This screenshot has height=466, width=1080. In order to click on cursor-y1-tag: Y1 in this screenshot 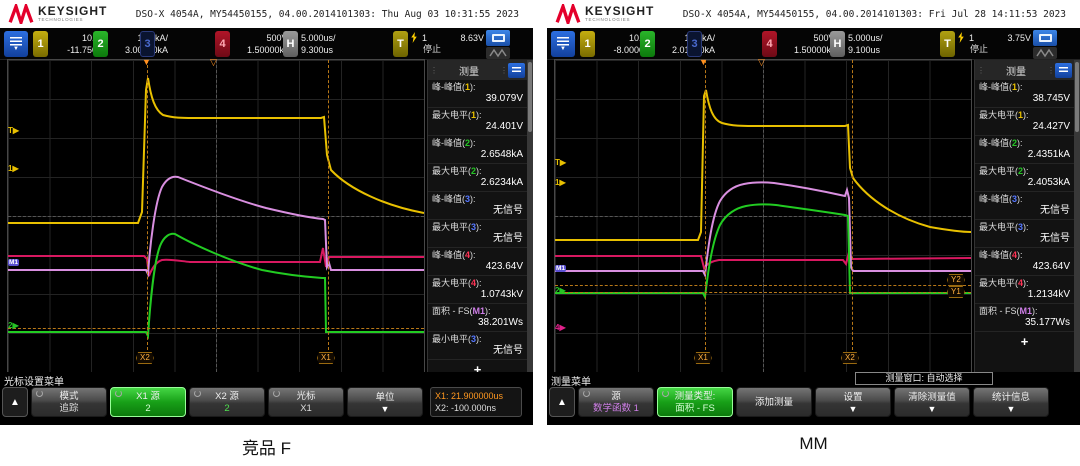, I will do `click(956, 292)`.